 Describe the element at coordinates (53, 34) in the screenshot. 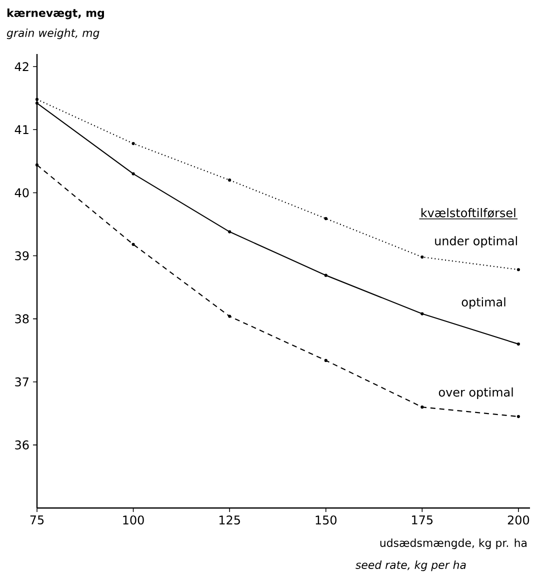

I see `text: grain weight, mg` at that location.